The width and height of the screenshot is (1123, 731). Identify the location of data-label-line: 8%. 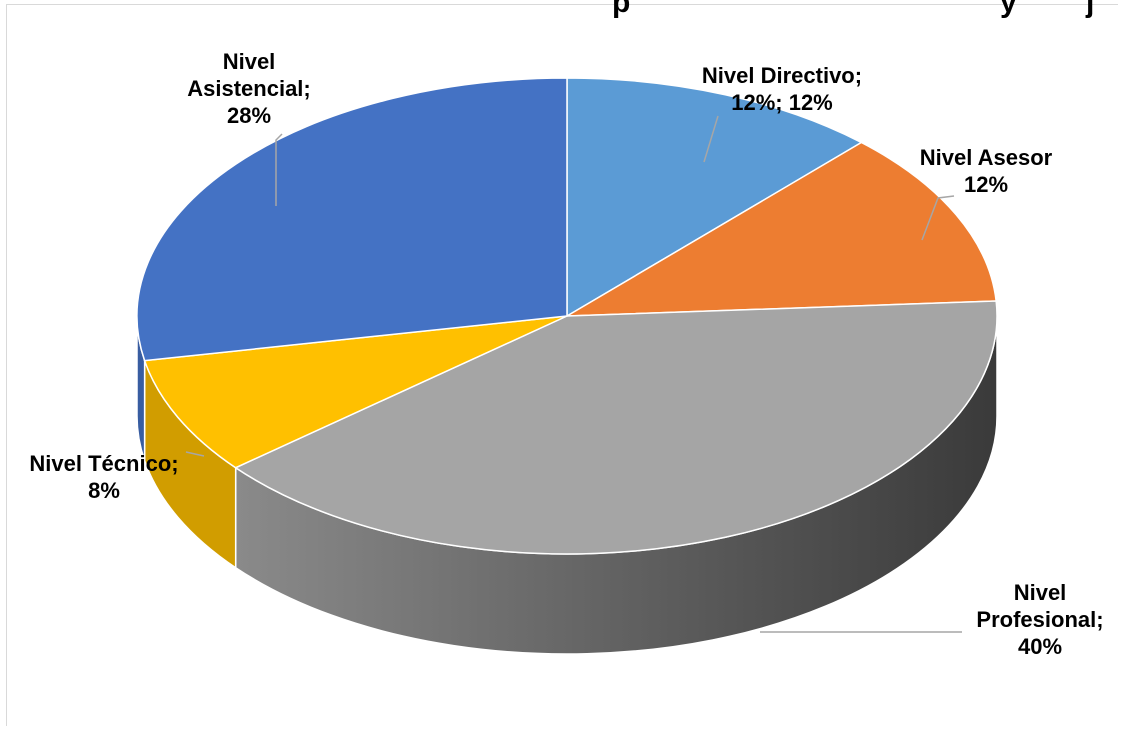
(104, 490).